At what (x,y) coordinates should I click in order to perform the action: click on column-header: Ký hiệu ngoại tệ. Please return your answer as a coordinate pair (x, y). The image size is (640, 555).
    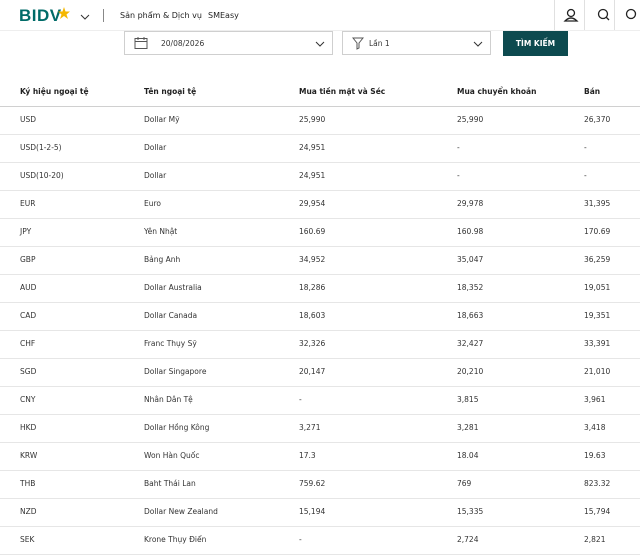
    Looking at the image, I should click on (54, 91).